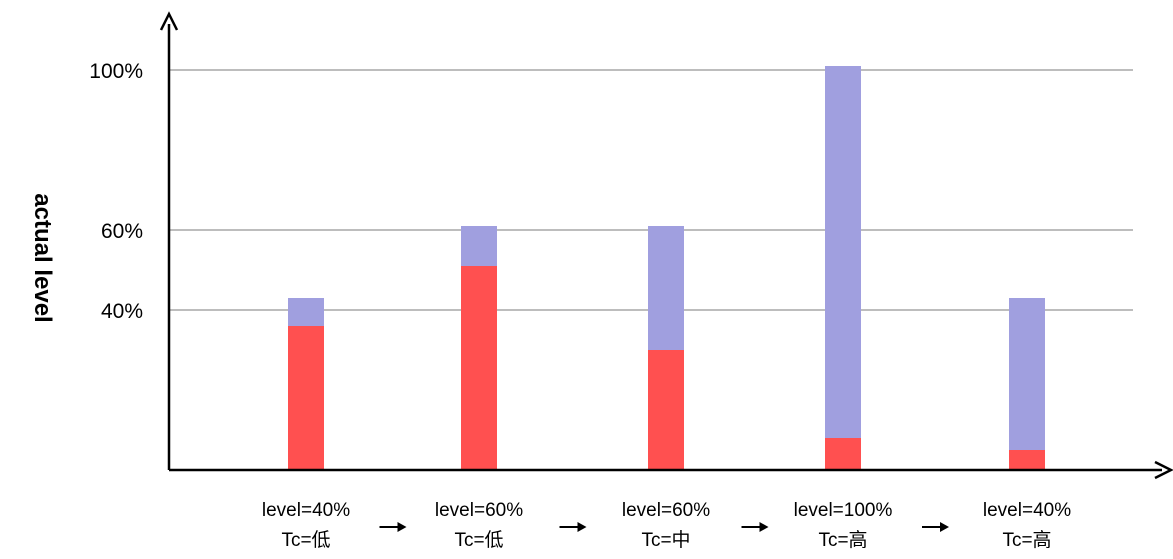 The height and width of the screenshot is (559, 1173). Describe the element at coordinates (665, 540) in the screenshot. I see `x-tick-label-line2: Tc=中` at that location.